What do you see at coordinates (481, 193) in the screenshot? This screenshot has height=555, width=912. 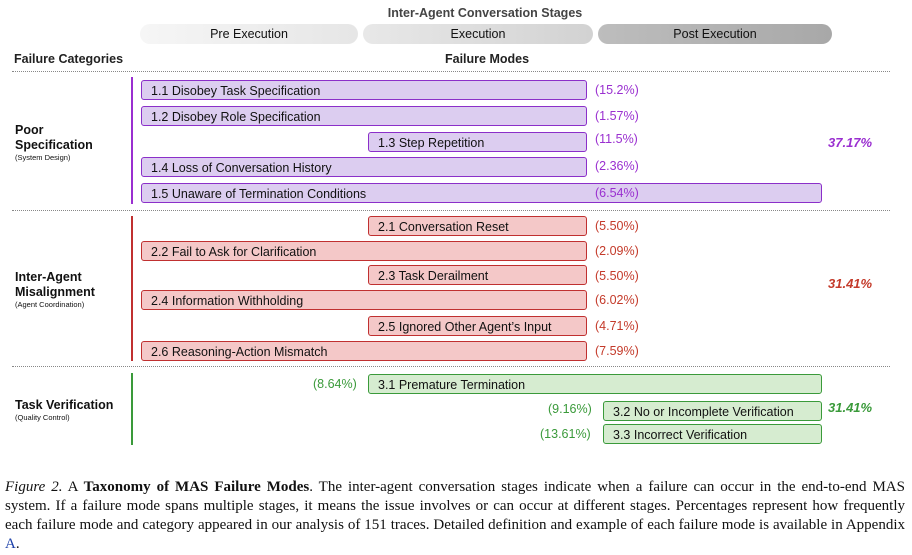 I see `failure-mode-1-5: 1.5 Unaware of Termination Conditions` at bounding box center [481, 193].